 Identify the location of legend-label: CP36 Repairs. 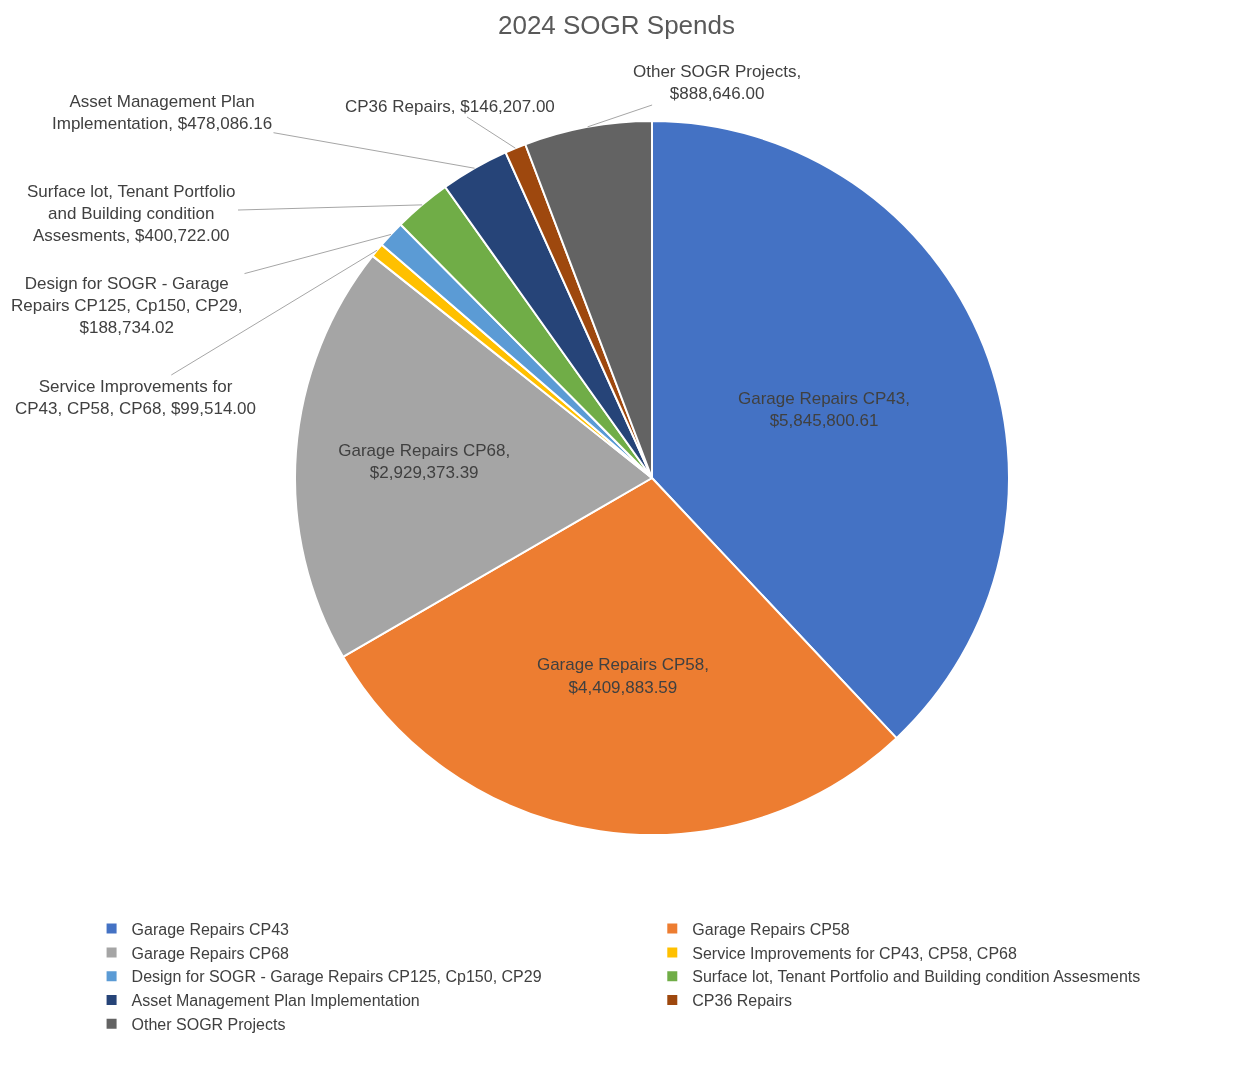
(742, 1001).